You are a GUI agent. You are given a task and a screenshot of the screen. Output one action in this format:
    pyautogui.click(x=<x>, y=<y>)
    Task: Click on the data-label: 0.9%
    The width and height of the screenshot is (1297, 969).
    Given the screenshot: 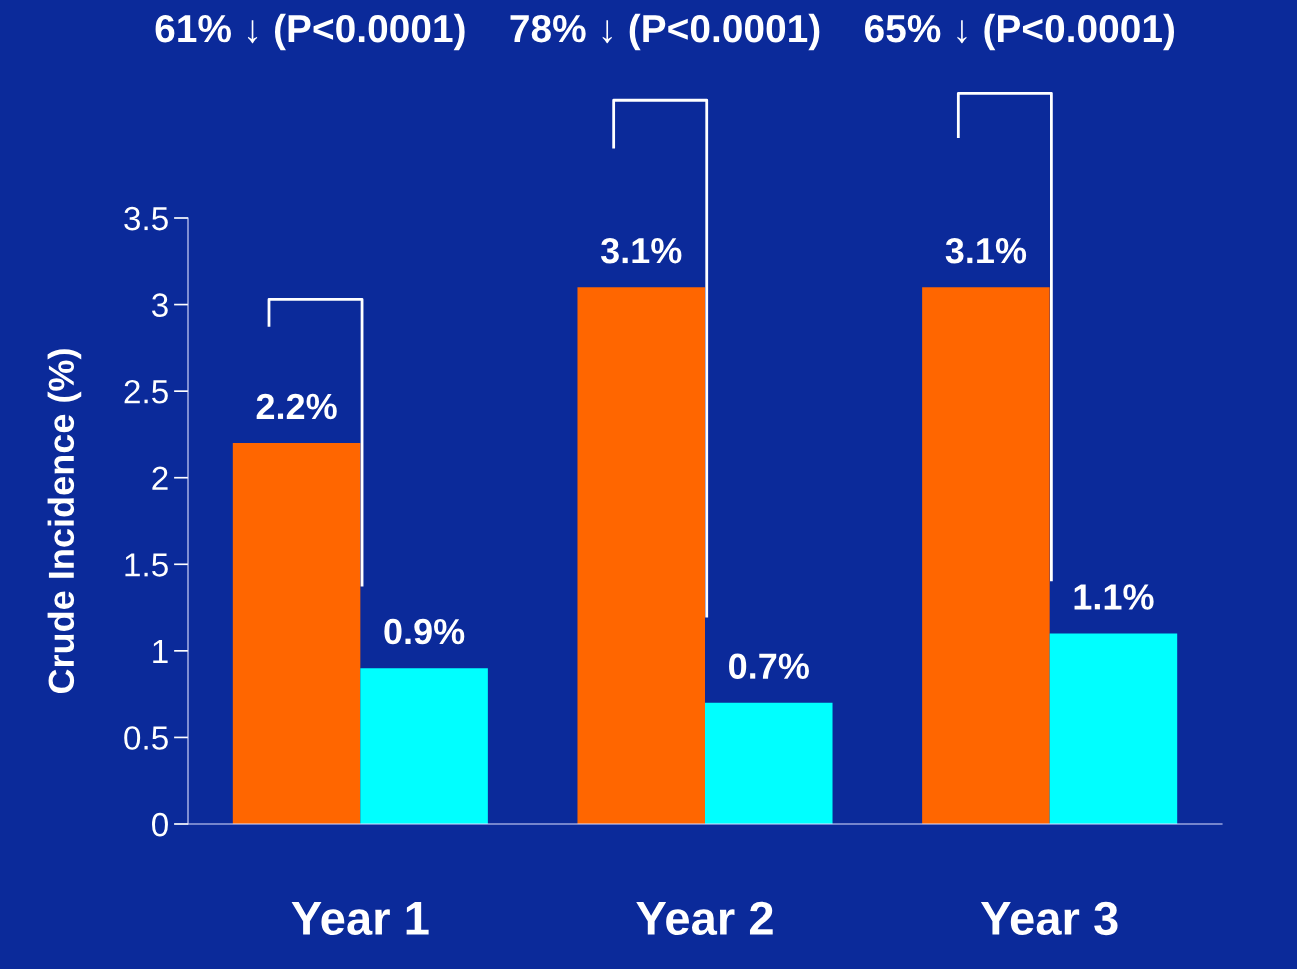 What is the action you would take?
    pyautogui.click(x=424, y=631)
    